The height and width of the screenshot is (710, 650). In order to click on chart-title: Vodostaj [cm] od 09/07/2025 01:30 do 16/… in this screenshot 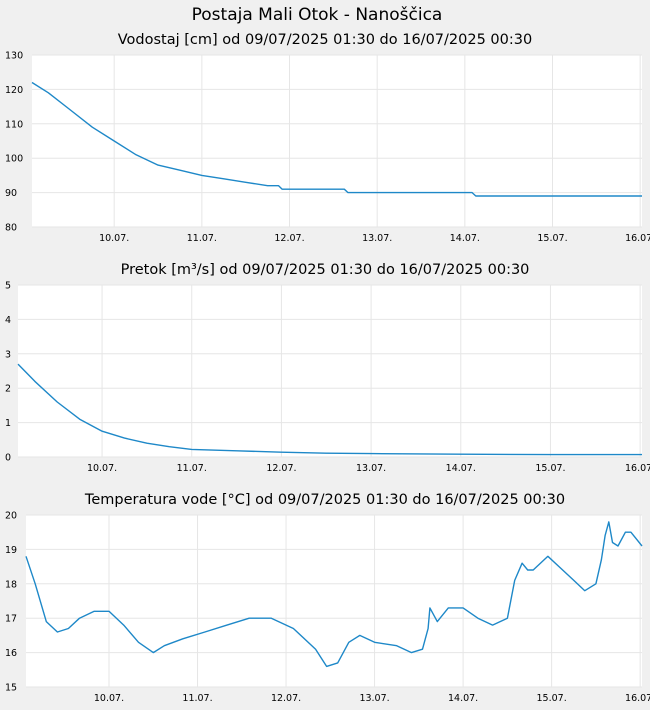, I will do `click(325, 40)`.